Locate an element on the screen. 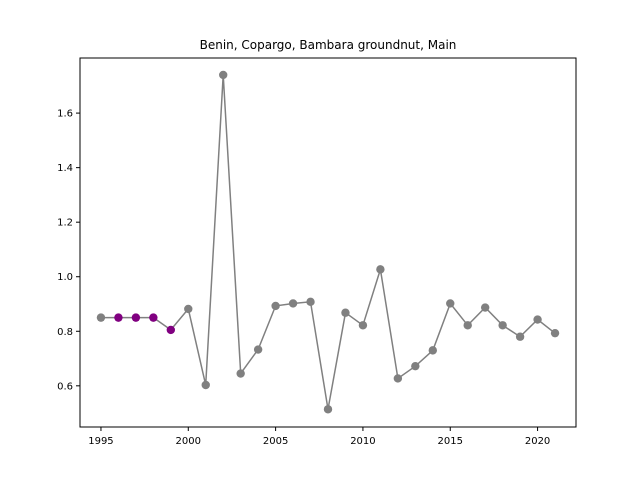 Image resolution: width=640 pixels, height=480 pixels. x-tick-label: 2000 is located at coordinates (188, 441).